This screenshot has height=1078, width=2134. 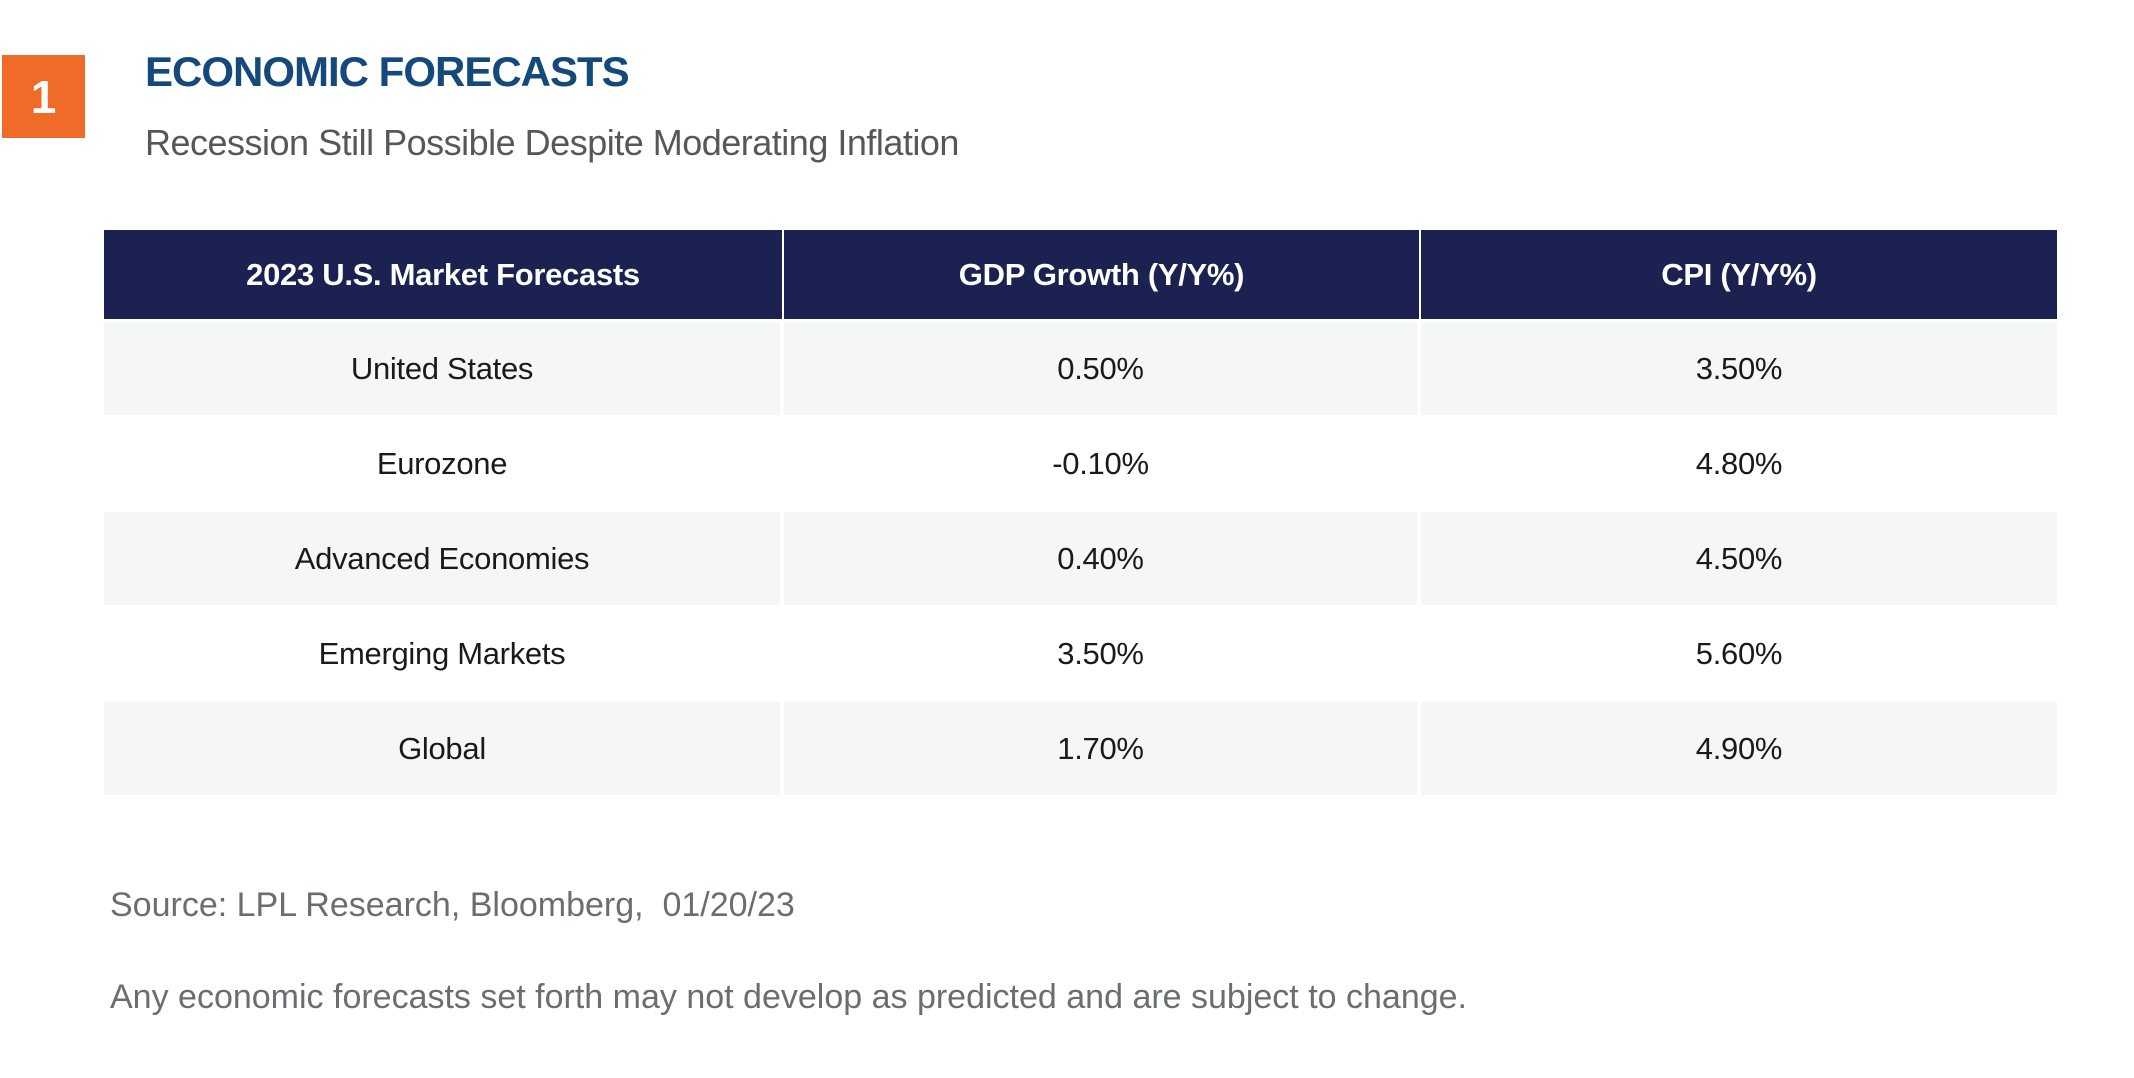 I want to click on table-cell-gdp-growth: 1.70%, so click(x=1102, y=749).